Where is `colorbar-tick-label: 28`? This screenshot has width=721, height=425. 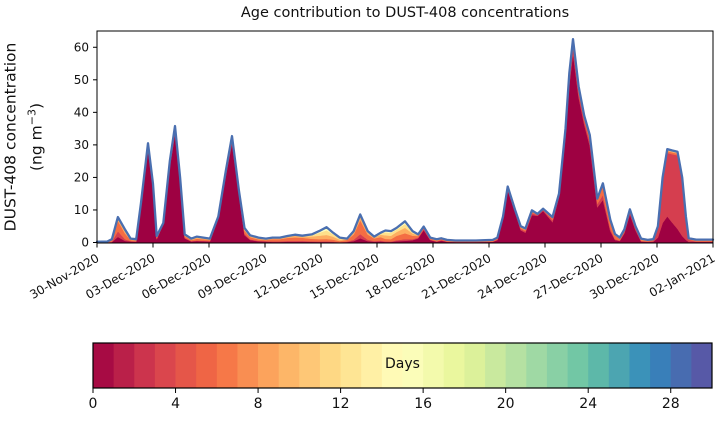
colorbar-tick-label: 28 is located at coordinates (671, 404).